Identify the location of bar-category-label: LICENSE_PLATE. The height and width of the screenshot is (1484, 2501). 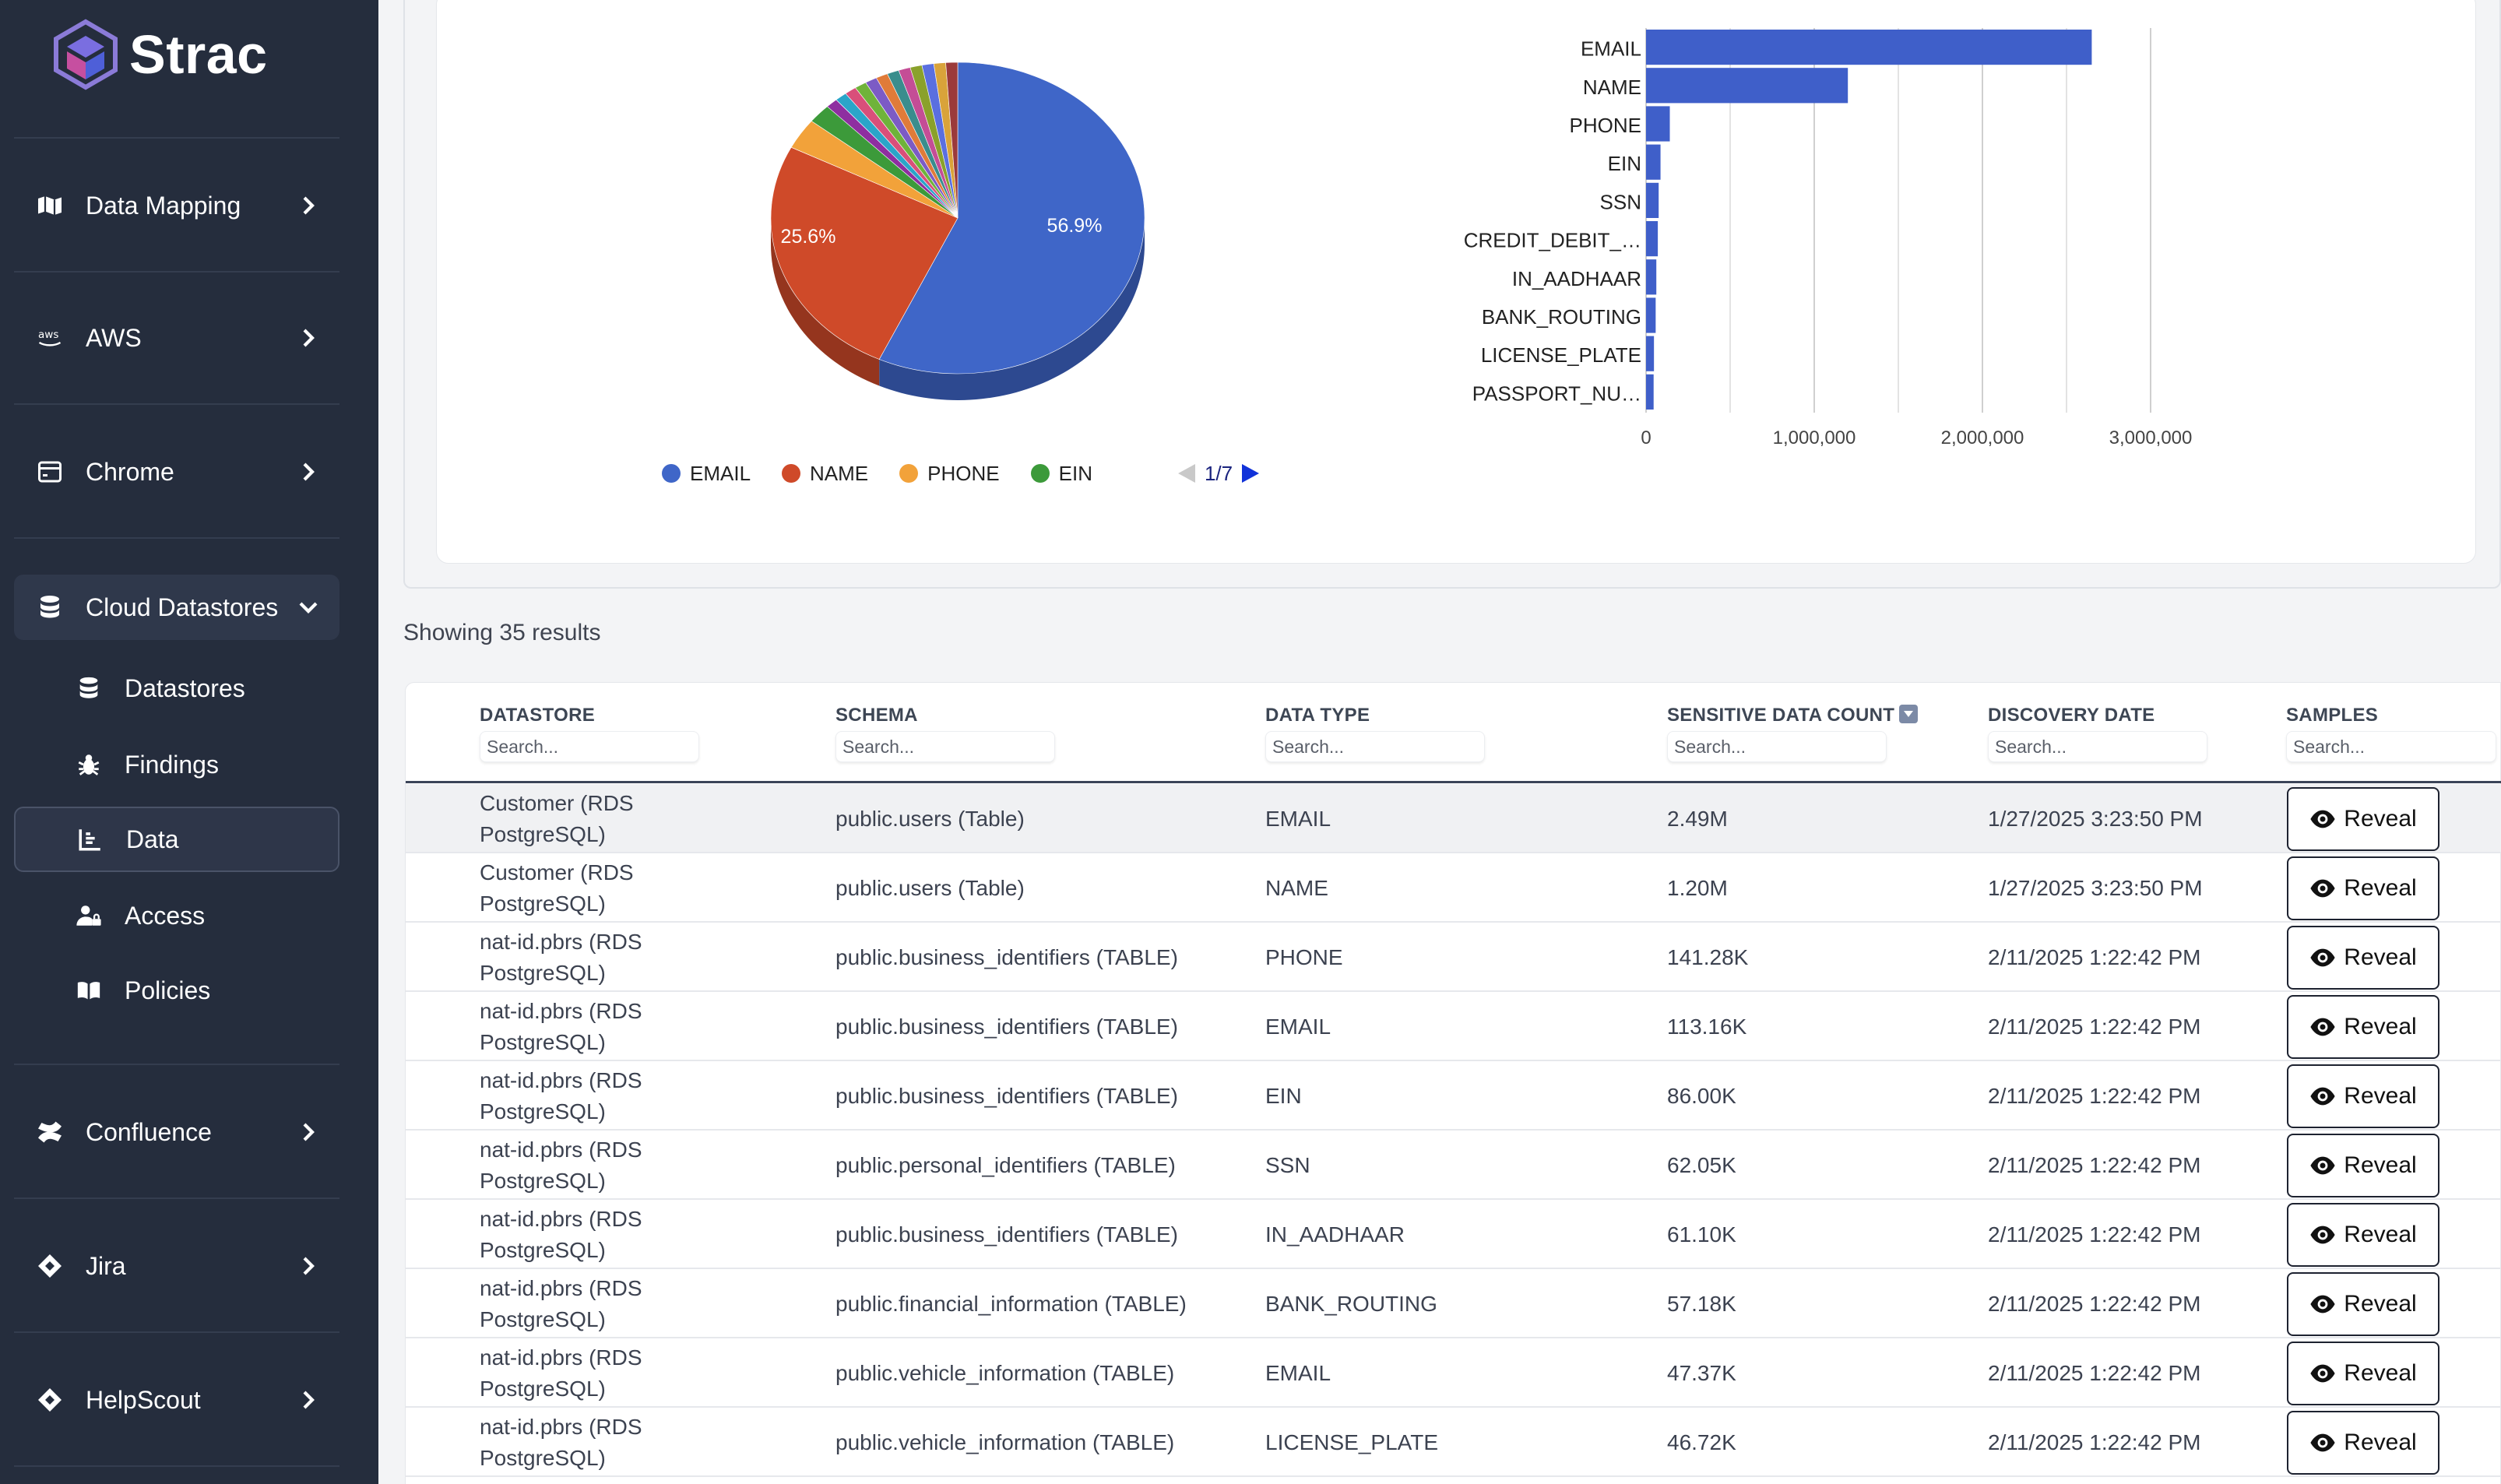
(1561, 355).